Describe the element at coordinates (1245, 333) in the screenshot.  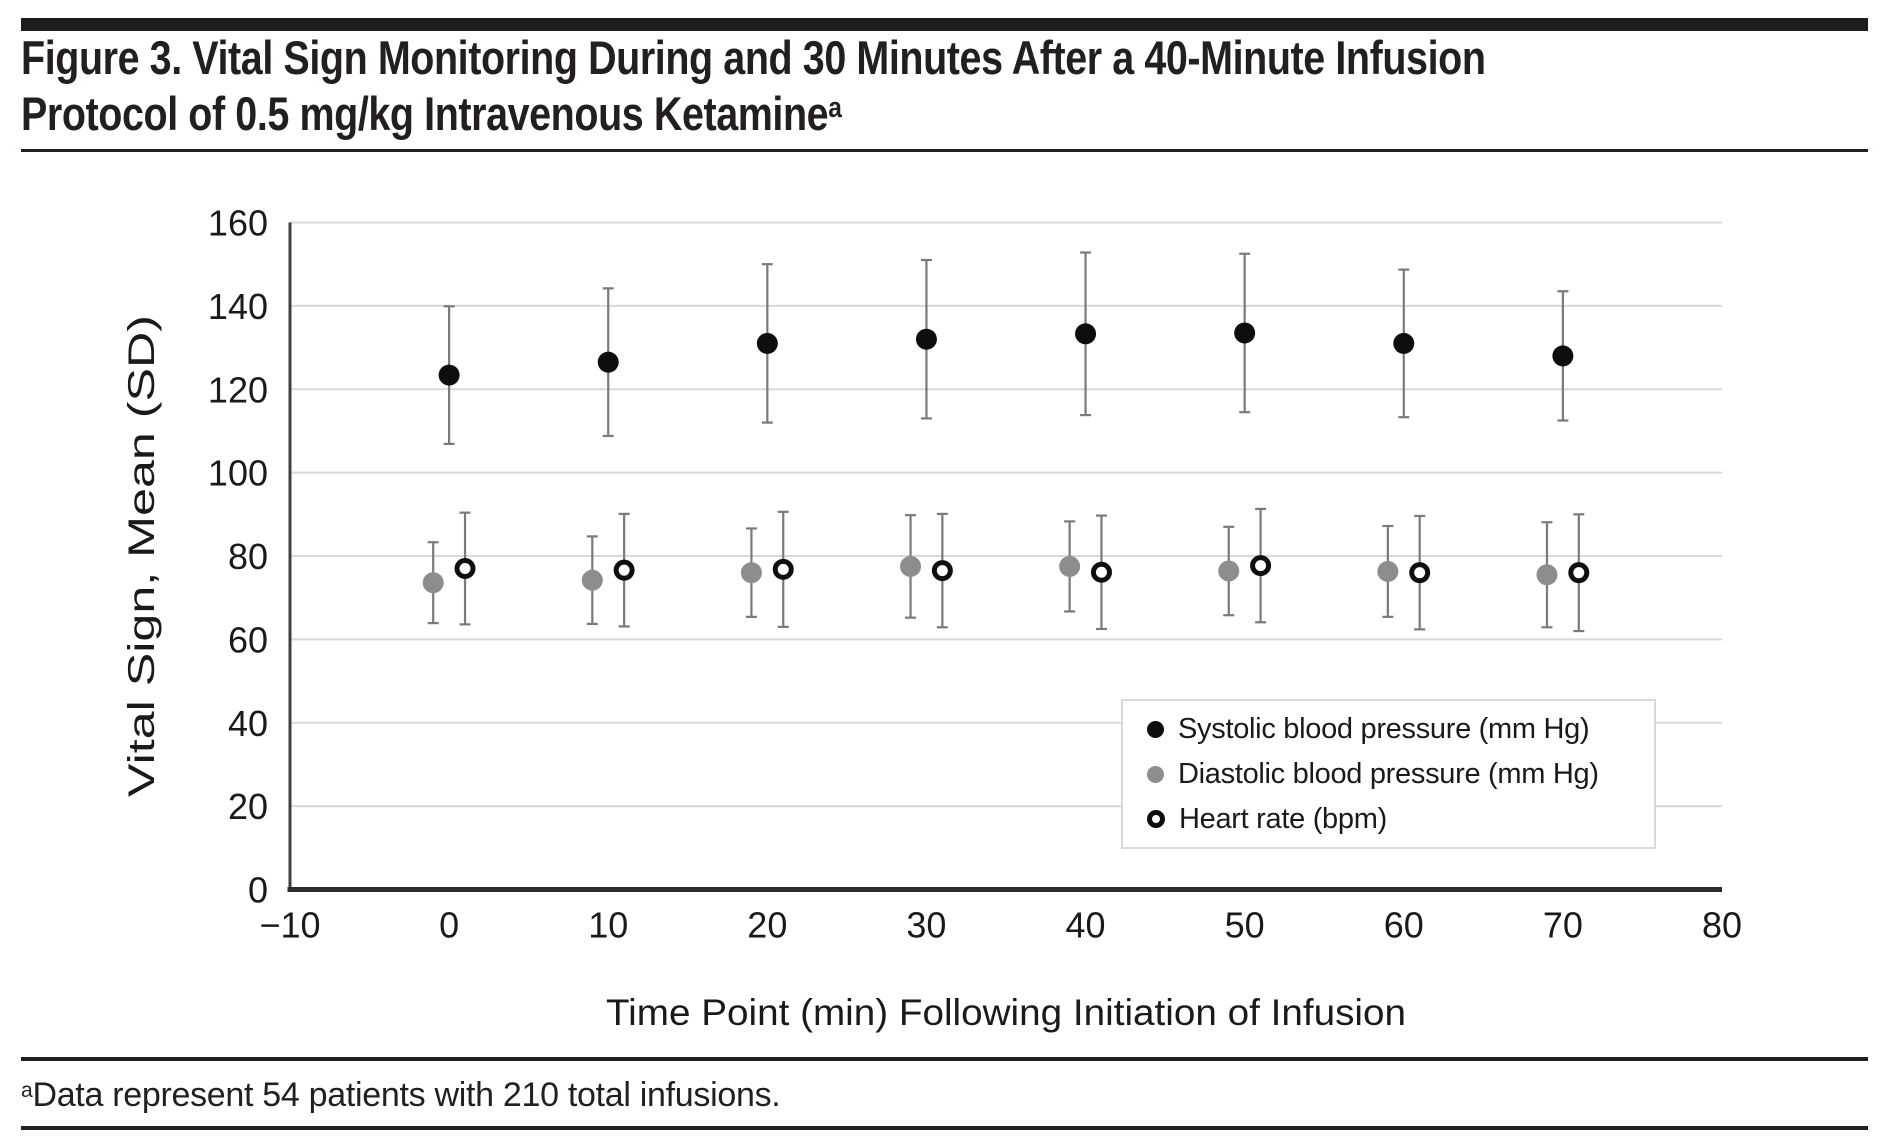
I see `point-systolic-t50` at that location.